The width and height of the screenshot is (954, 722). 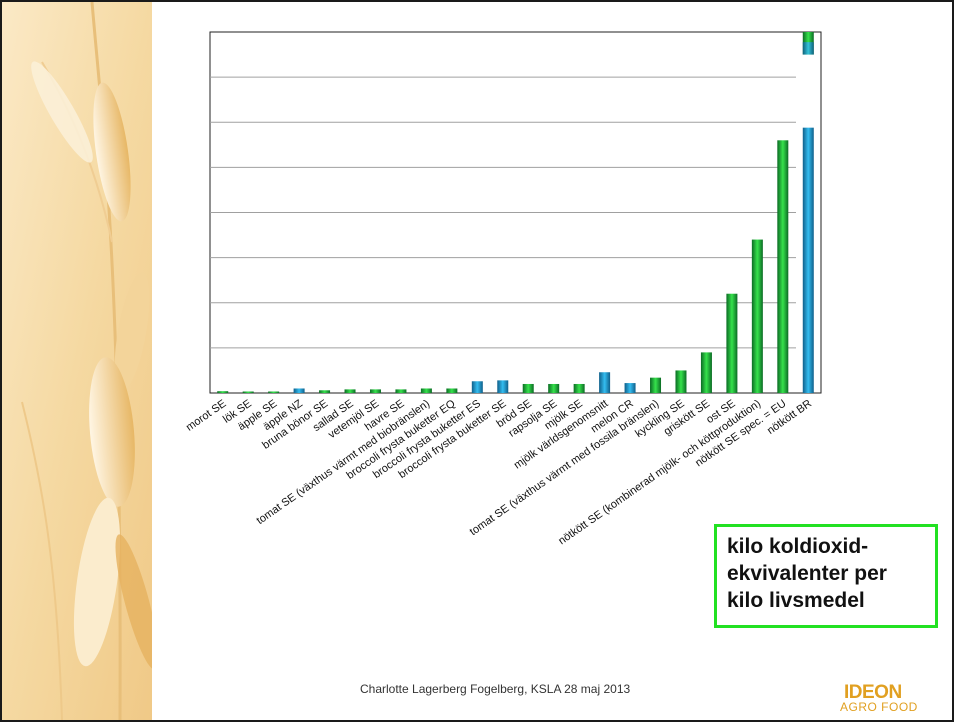 I want to click on caption-line-3: kilo livsmedel, so click(x=796, y=600).